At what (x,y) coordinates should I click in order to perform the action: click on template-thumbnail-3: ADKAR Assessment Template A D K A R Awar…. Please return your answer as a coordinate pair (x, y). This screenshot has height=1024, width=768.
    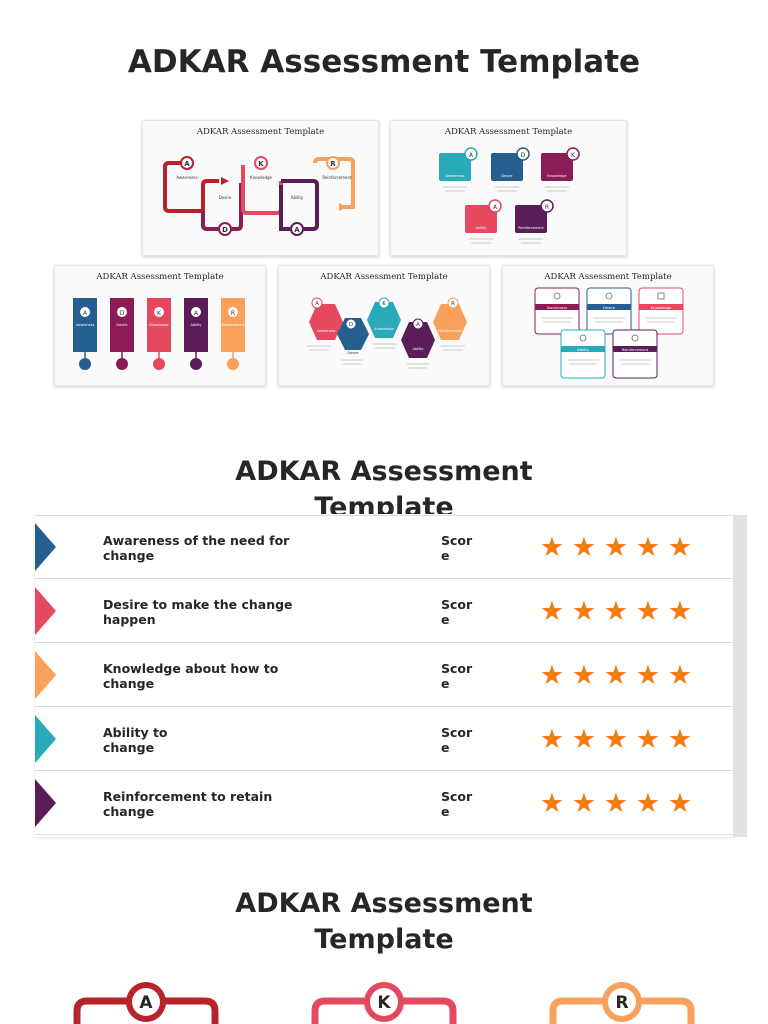
    Looking at the image, I should click on (160, 325).